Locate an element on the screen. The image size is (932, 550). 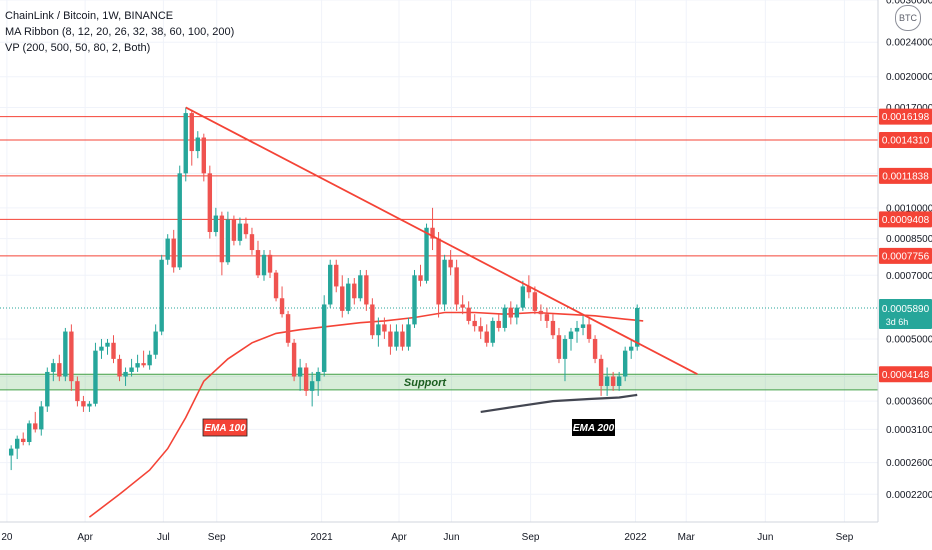
ema-100-text: EMA 100 is located at coordinates (225, 428).